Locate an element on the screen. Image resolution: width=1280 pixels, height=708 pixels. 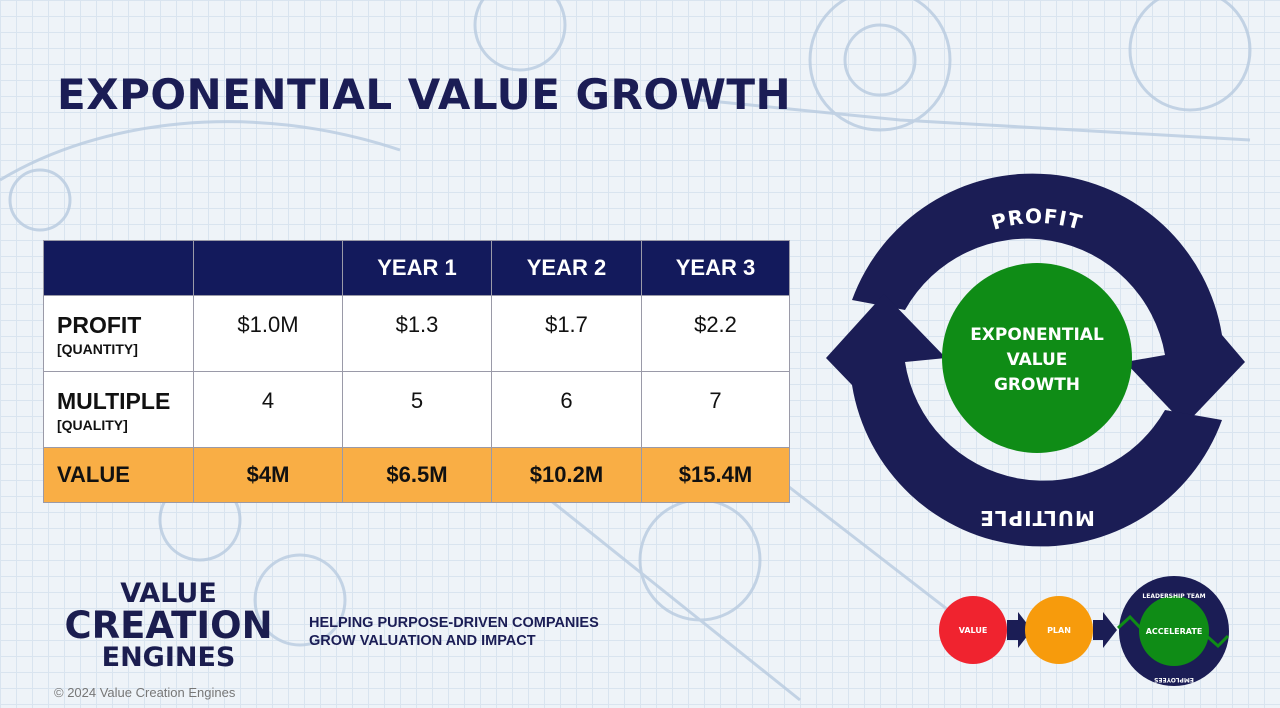
table-row-value: VALUE $4M $6.5M $10.2M $15.4M is located at coordinates (416, 475).